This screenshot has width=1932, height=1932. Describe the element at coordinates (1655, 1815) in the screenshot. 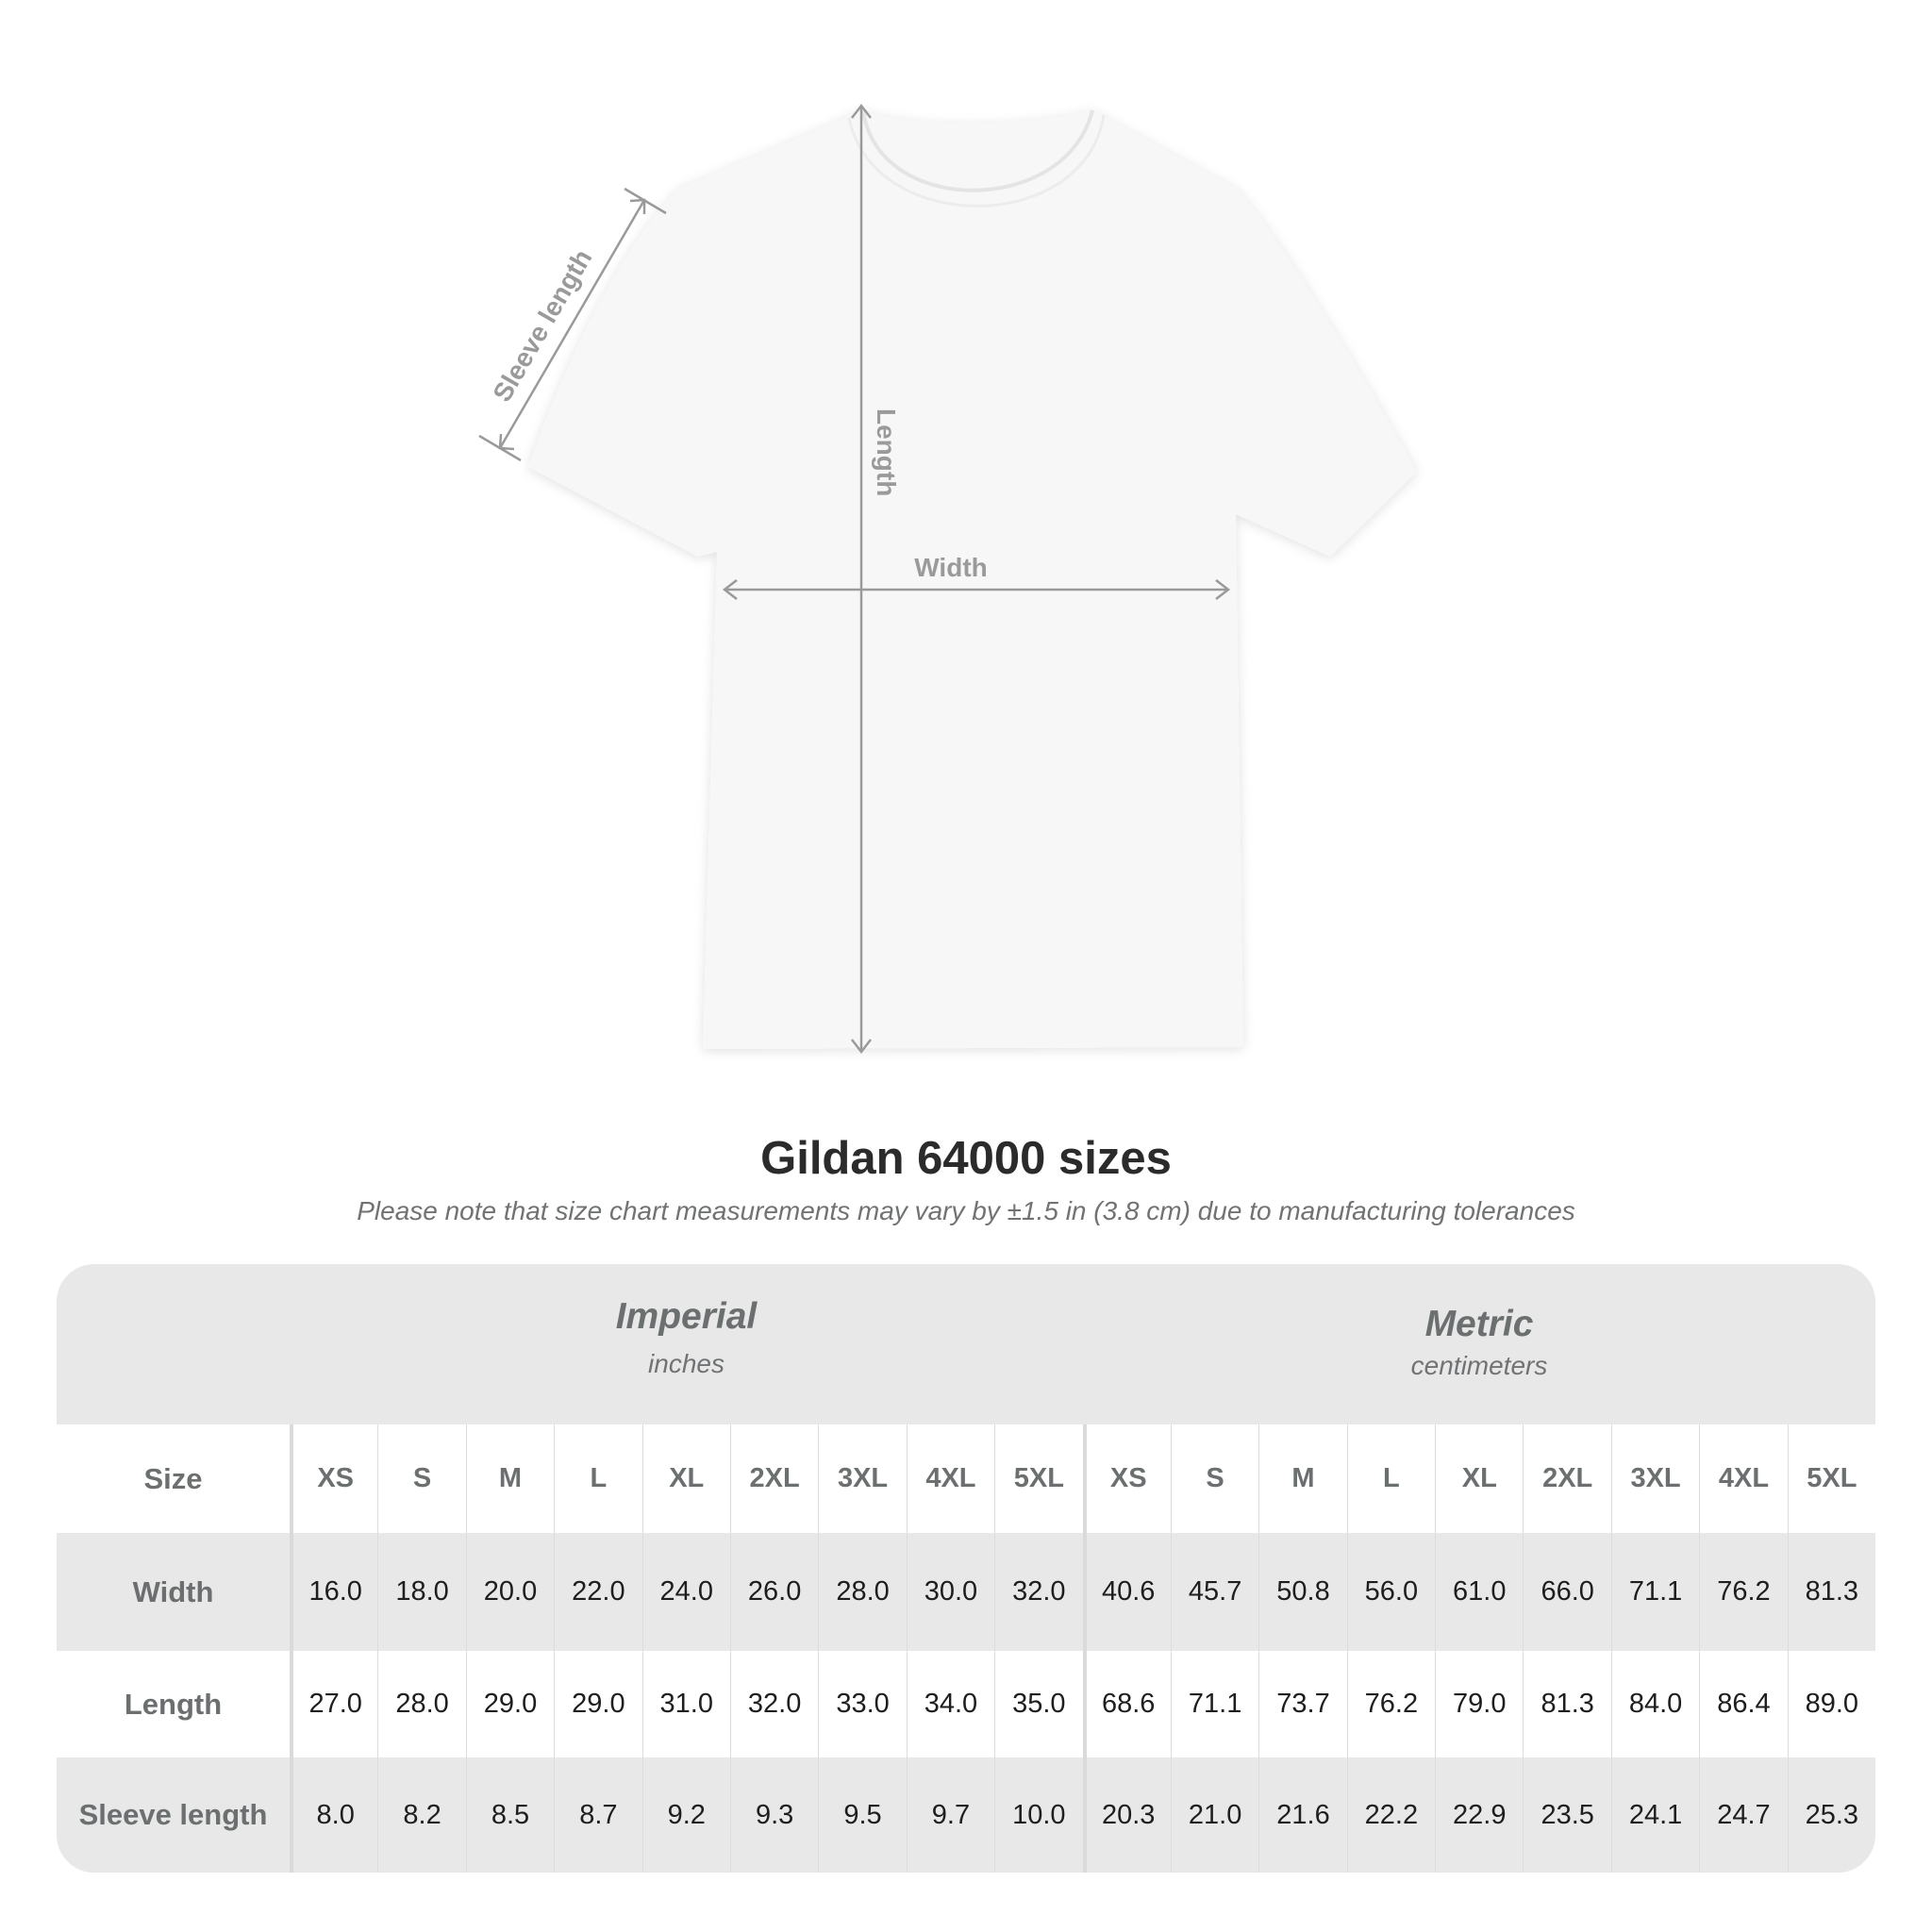

I see `metric-value-cell: 24.1` at that location.